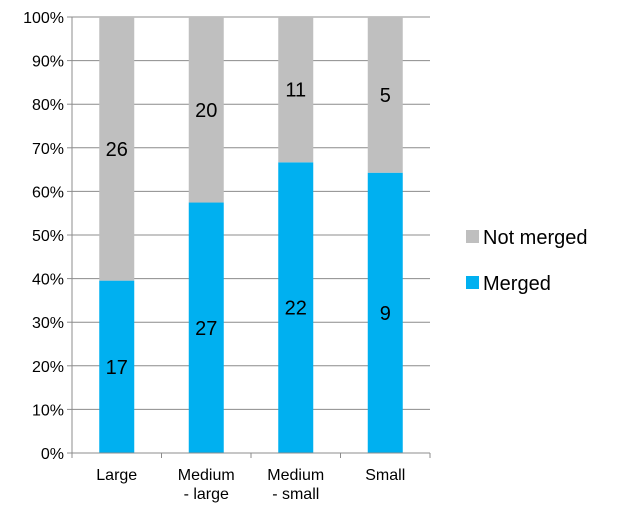 The image size is (623, 517). Describe the element at coordinates (527, 261) in the screenshot. I see `legend: Not merged Merged` at that location.